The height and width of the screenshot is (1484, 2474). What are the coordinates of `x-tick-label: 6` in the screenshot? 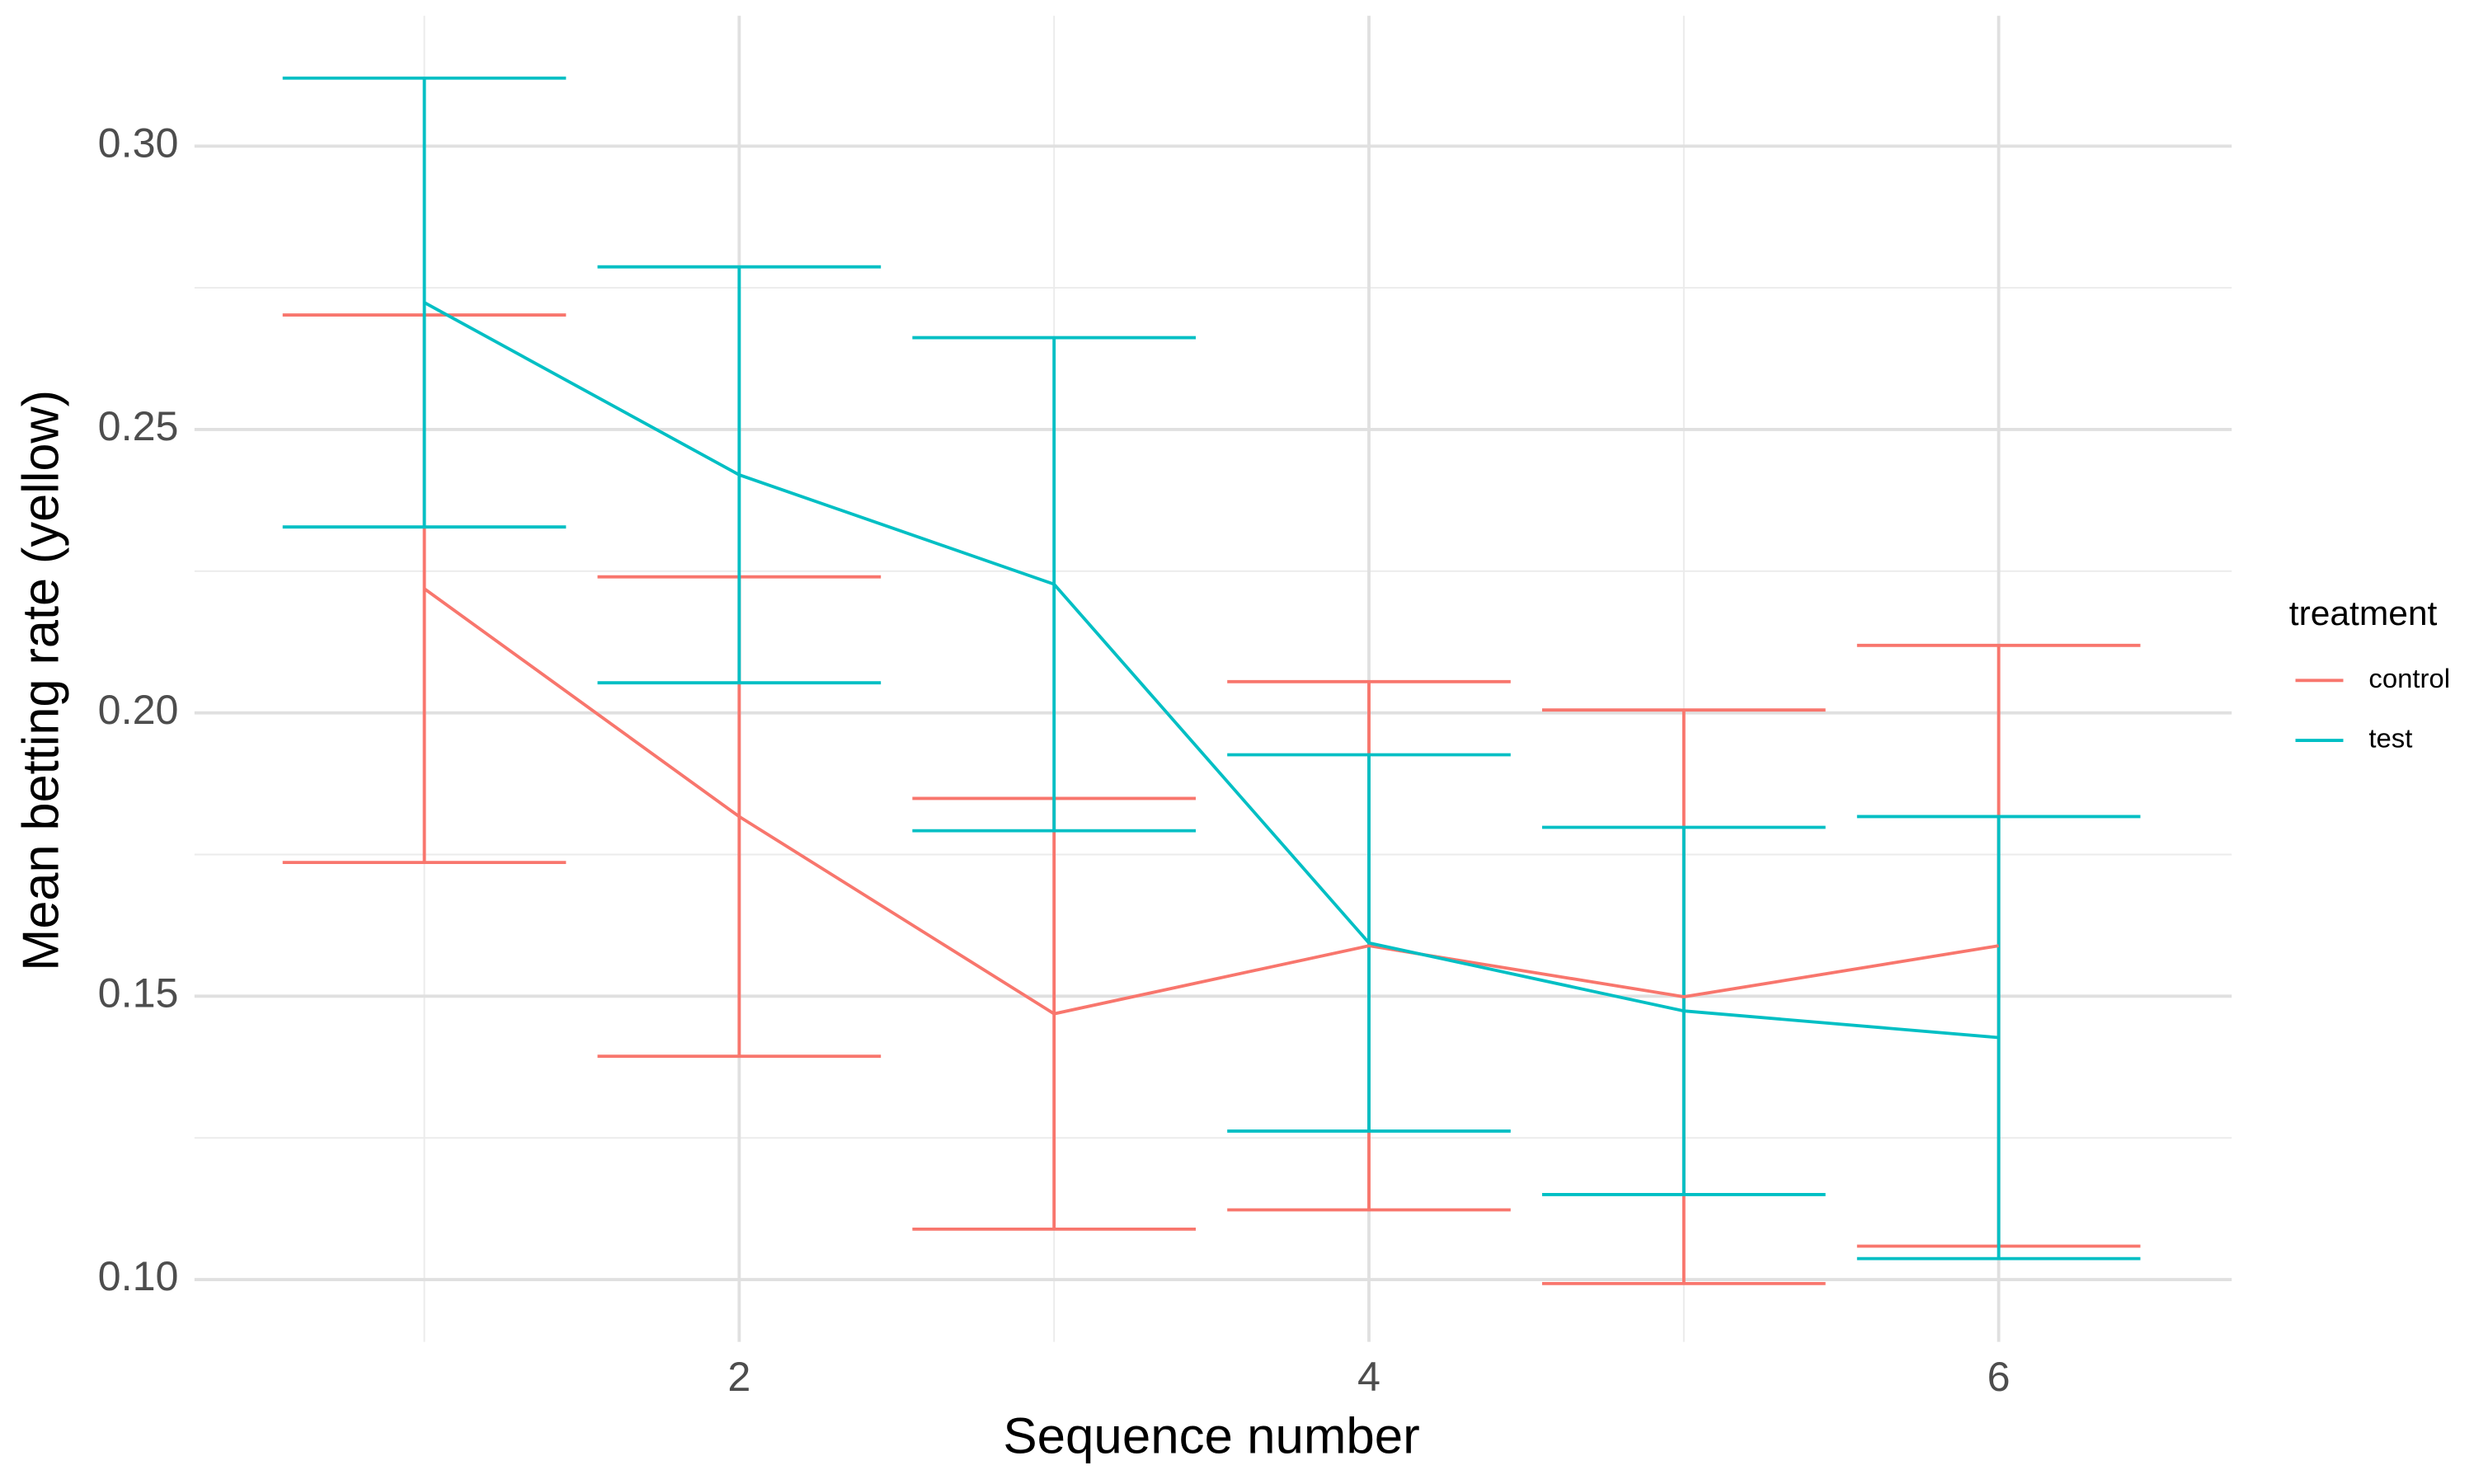 It's located at (1999, 1377).